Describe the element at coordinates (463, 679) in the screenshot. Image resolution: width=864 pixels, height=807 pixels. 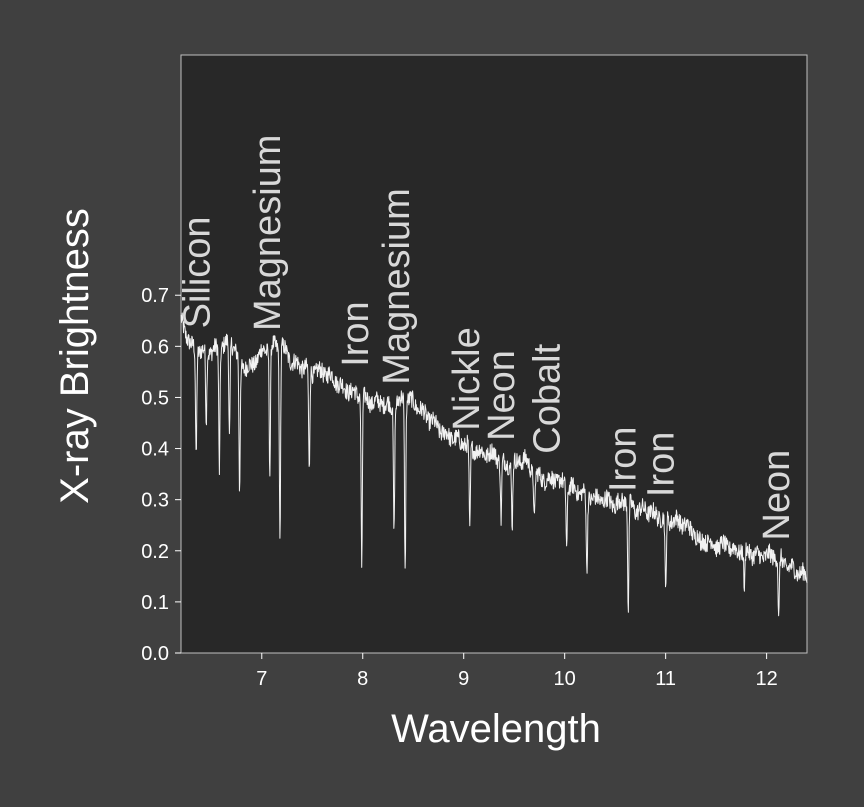
I see `x-tick-label: 9` at that location.